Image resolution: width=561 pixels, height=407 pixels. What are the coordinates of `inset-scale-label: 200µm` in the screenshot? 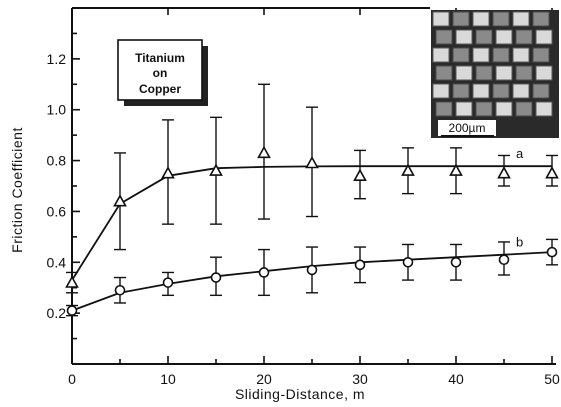 It's located at (467, 128).